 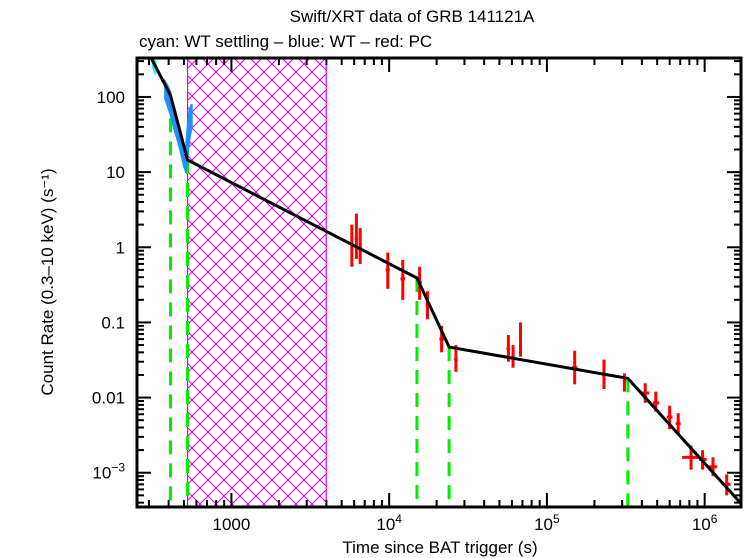 What do you see at coordinates (120, 247) in the screenshot?
I see `y-tick-label: 1` at bounding box center [120, 247].